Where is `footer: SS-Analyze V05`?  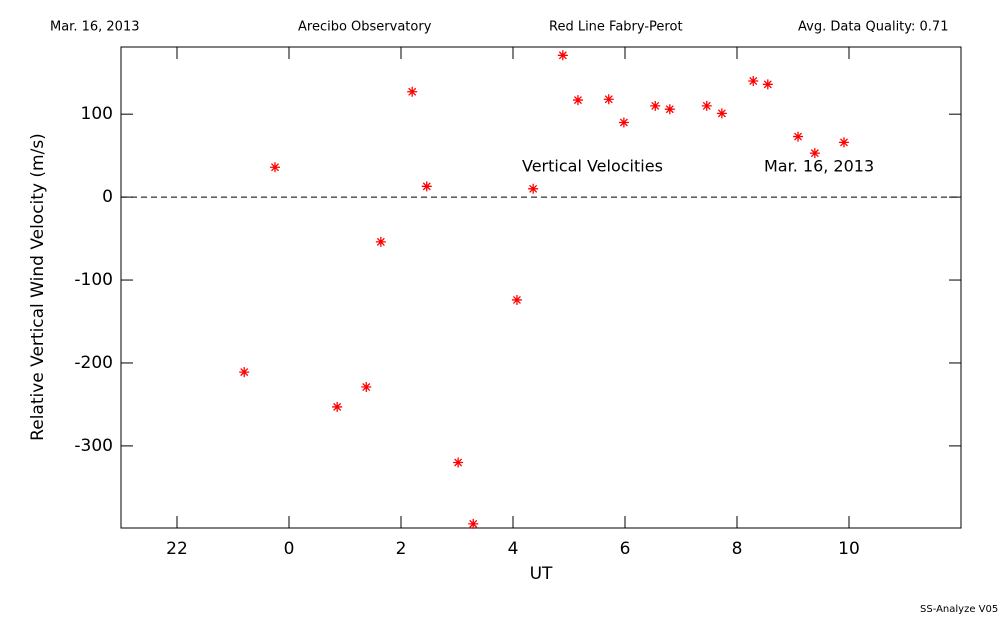 footer: SS-Analyze V05 is located at coordinates (959, 609).